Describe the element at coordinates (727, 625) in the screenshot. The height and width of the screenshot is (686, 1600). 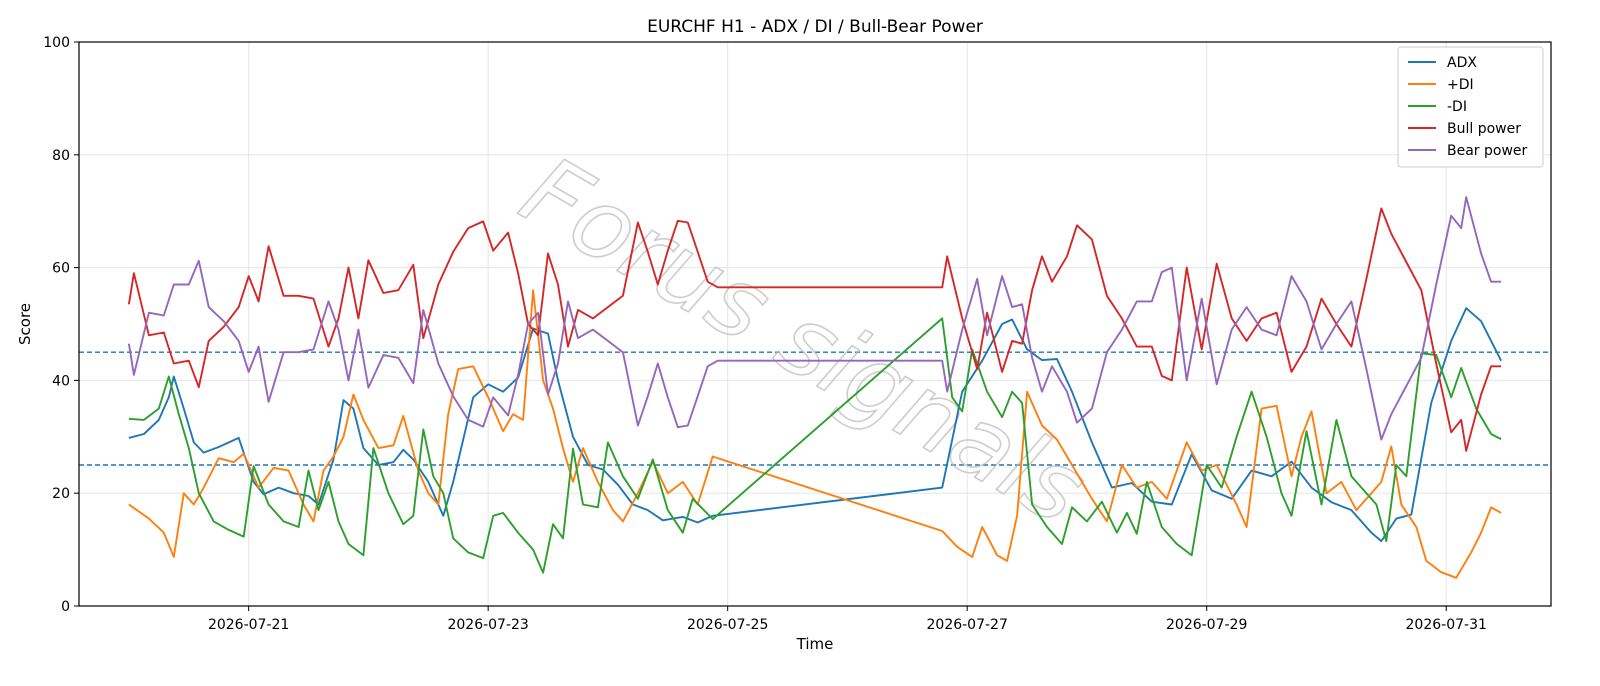
I see `x-tick-label: 2026-07-25` at that location.